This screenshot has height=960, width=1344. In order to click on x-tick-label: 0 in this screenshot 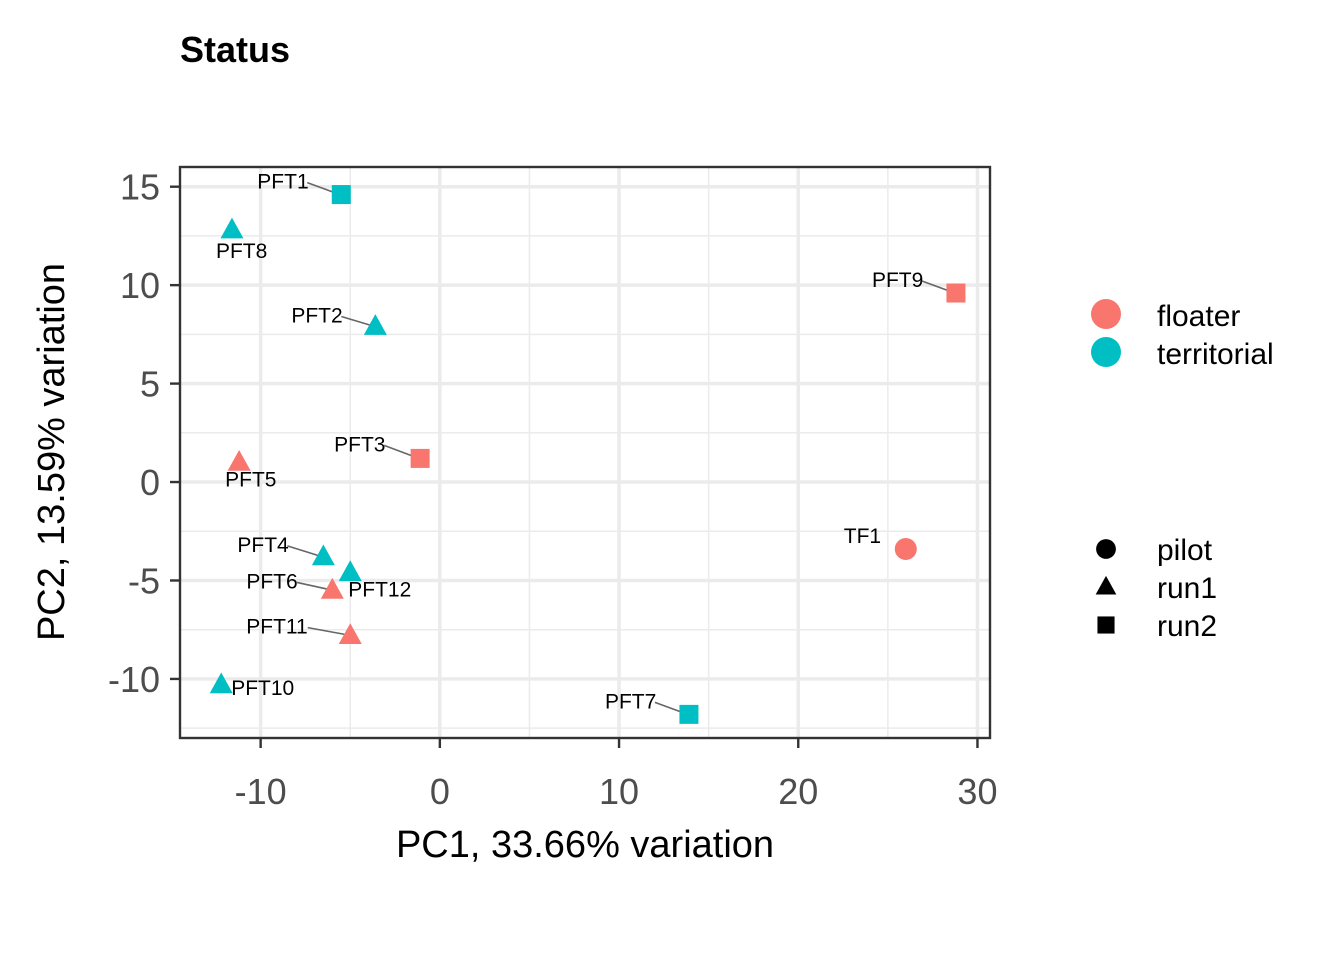, I will do `click(440, 791)`.